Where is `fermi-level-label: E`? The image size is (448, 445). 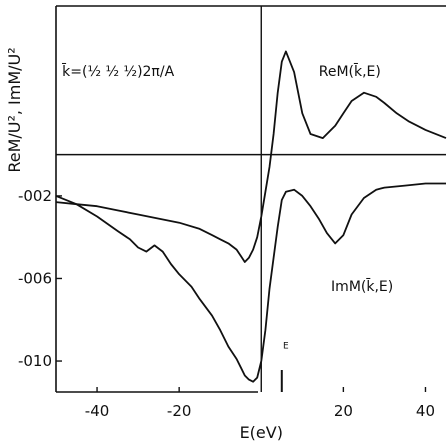
fermi-level-label: E is located at coordinates (286, 347).